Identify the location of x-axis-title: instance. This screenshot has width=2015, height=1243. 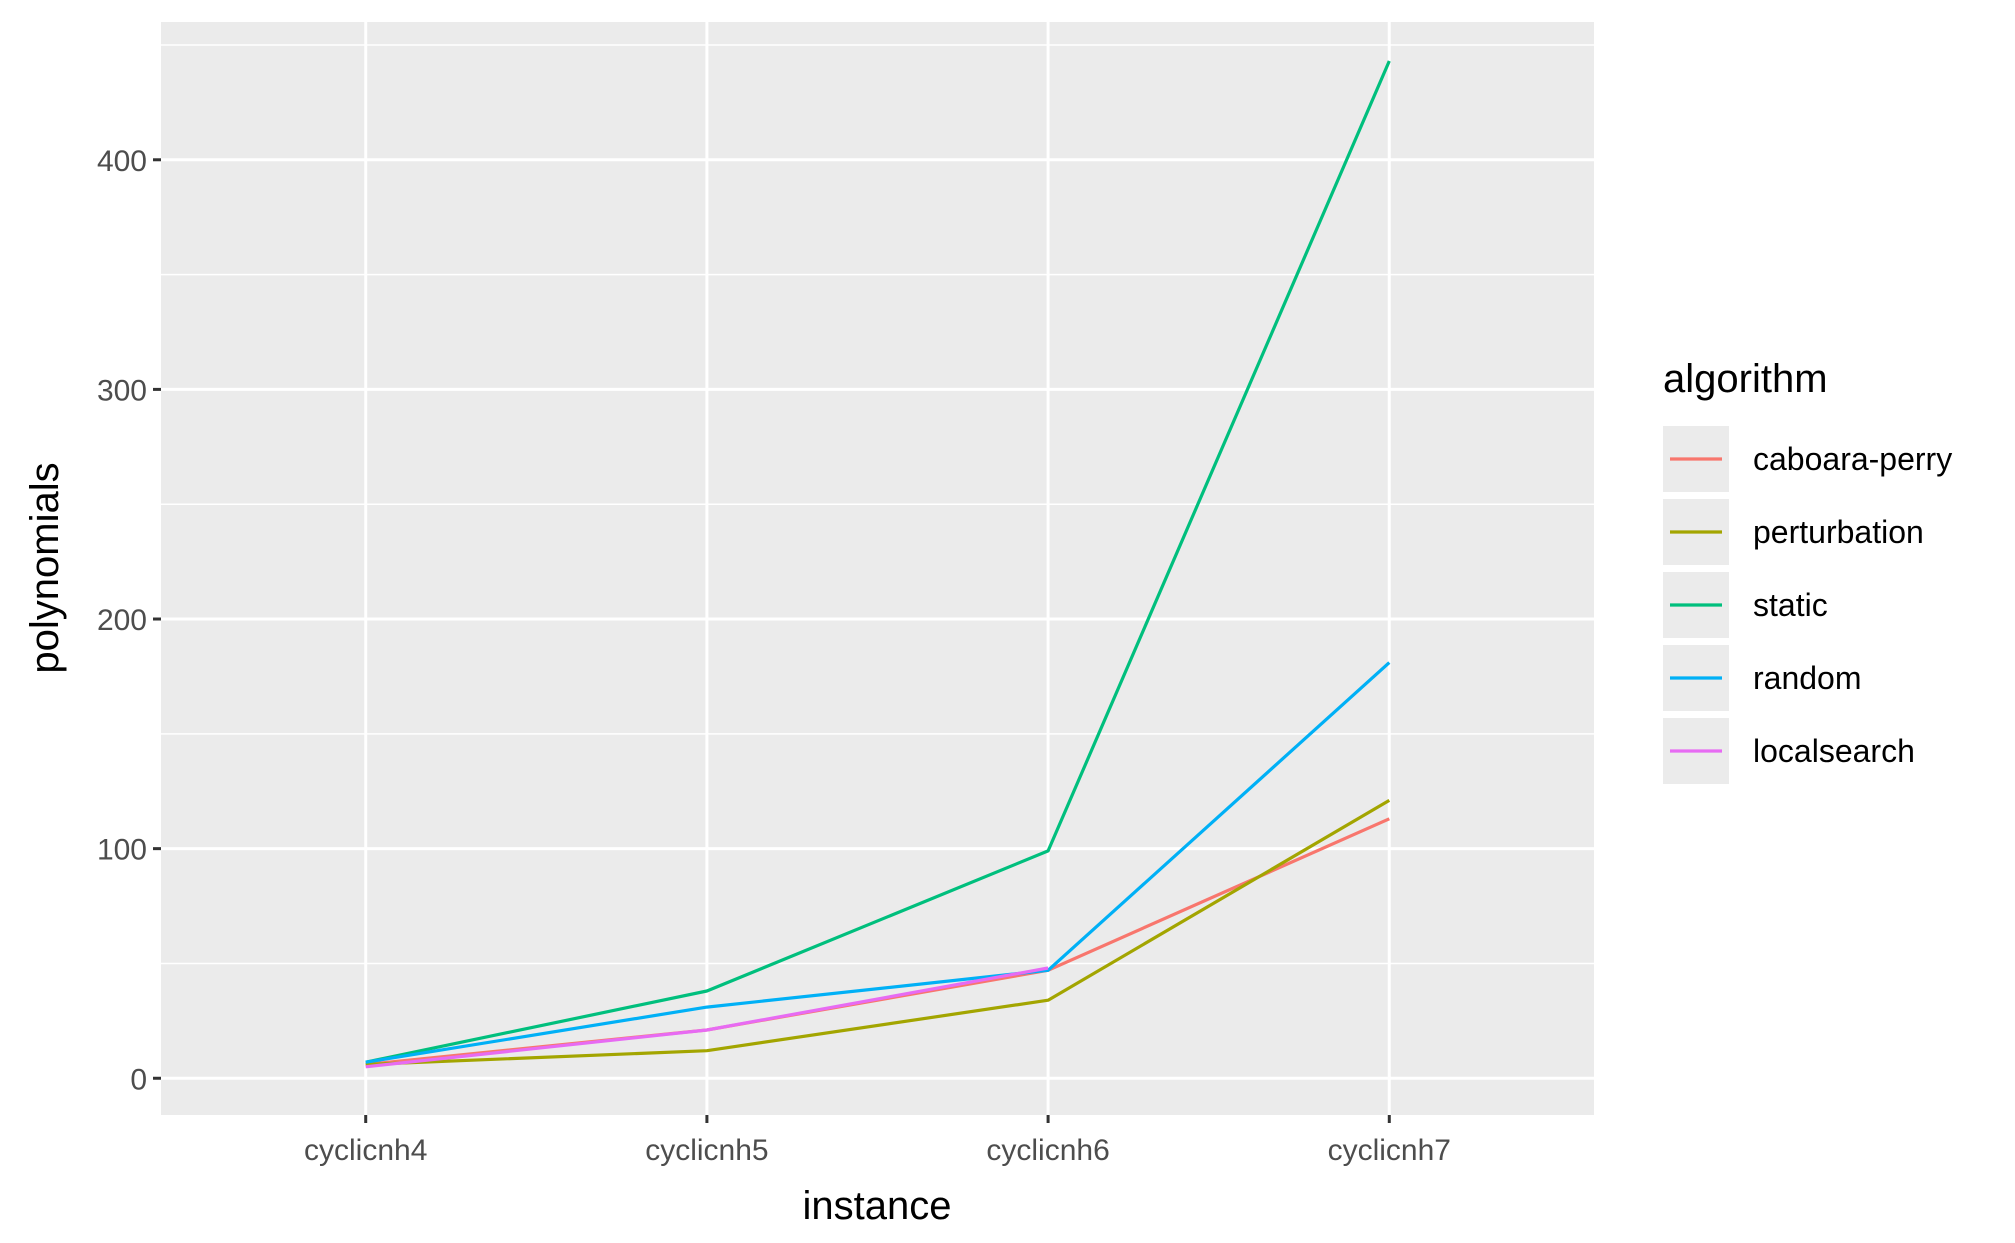
(877, 1206).